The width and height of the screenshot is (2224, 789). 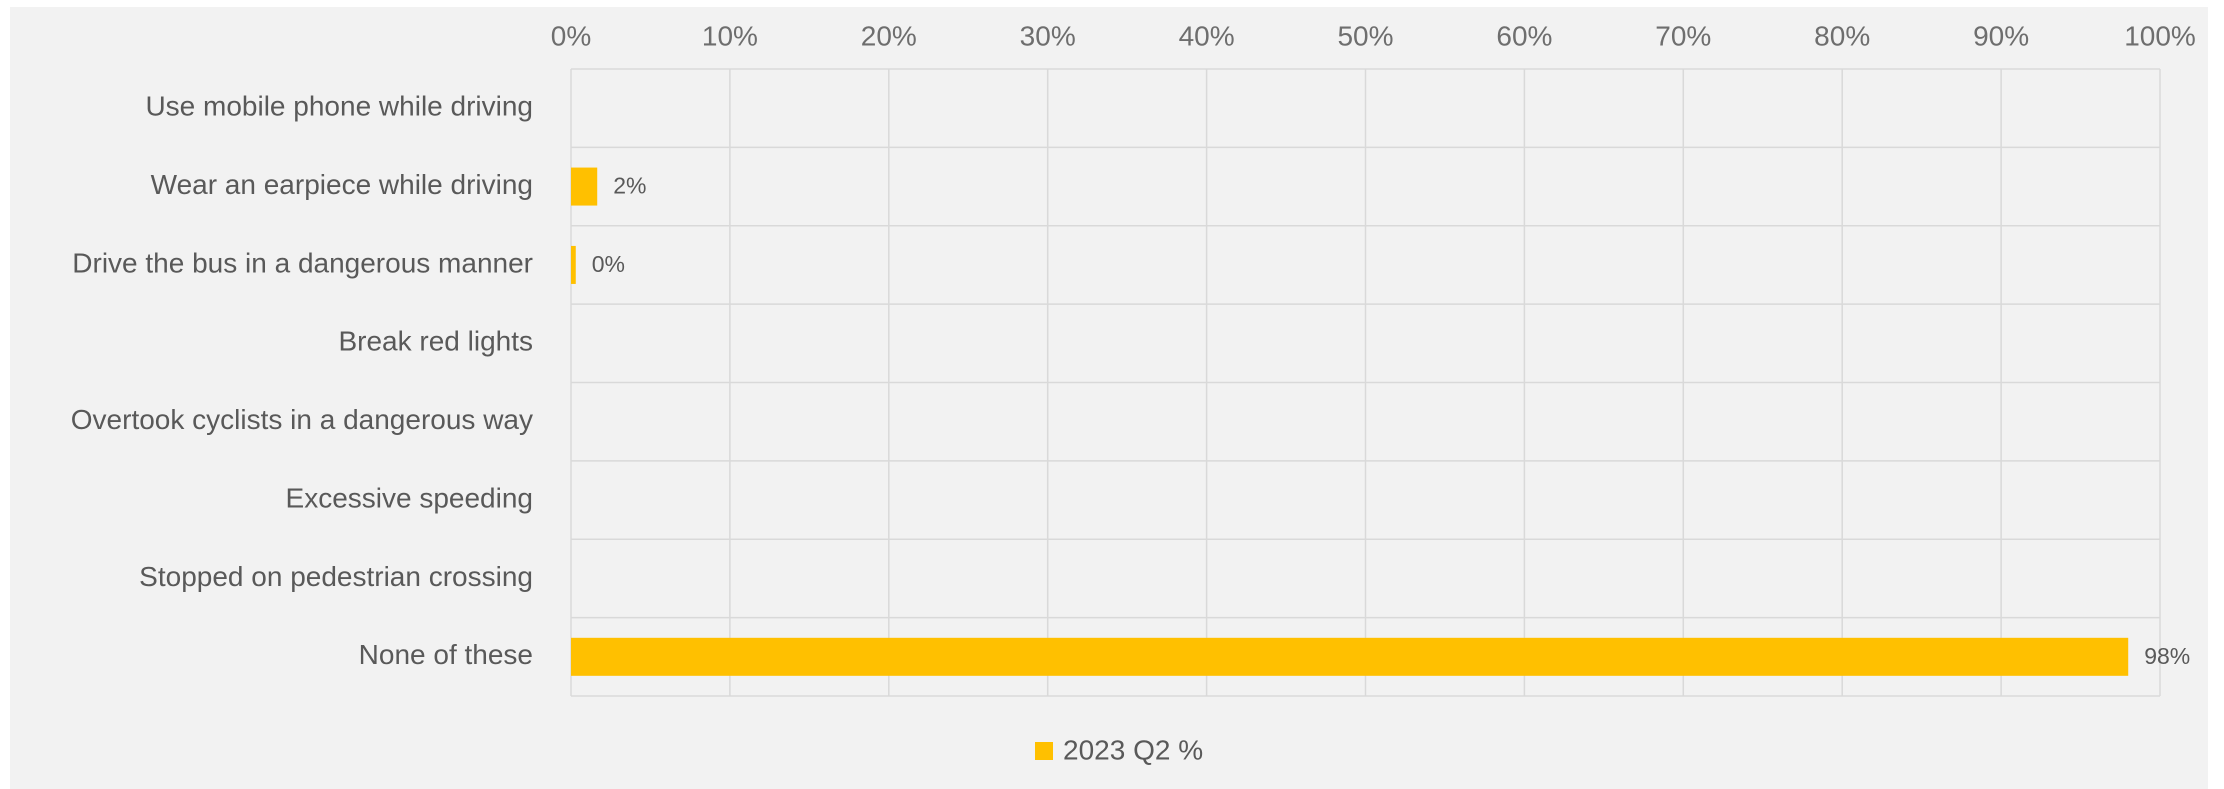 What do you see at coordinates (2001, 35) in the screenshot?
I see `x-tick-label: 90%` at bounding box center [2001, 35].